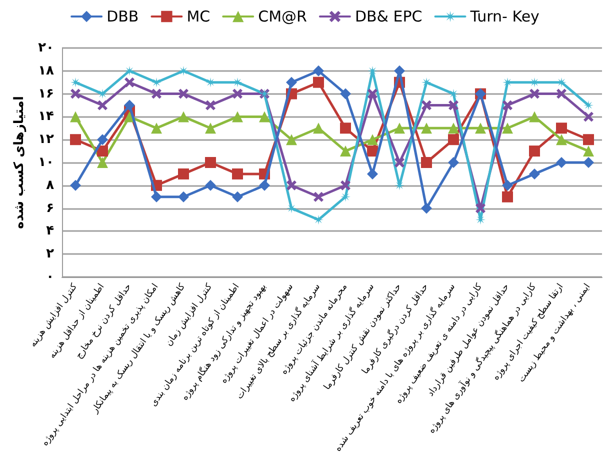 Image resolution: width=610 pixels, height=462 pixels. Describe the element at coordinates (198, 17) in the screenshot. I see `legend-label: MC` at that location.